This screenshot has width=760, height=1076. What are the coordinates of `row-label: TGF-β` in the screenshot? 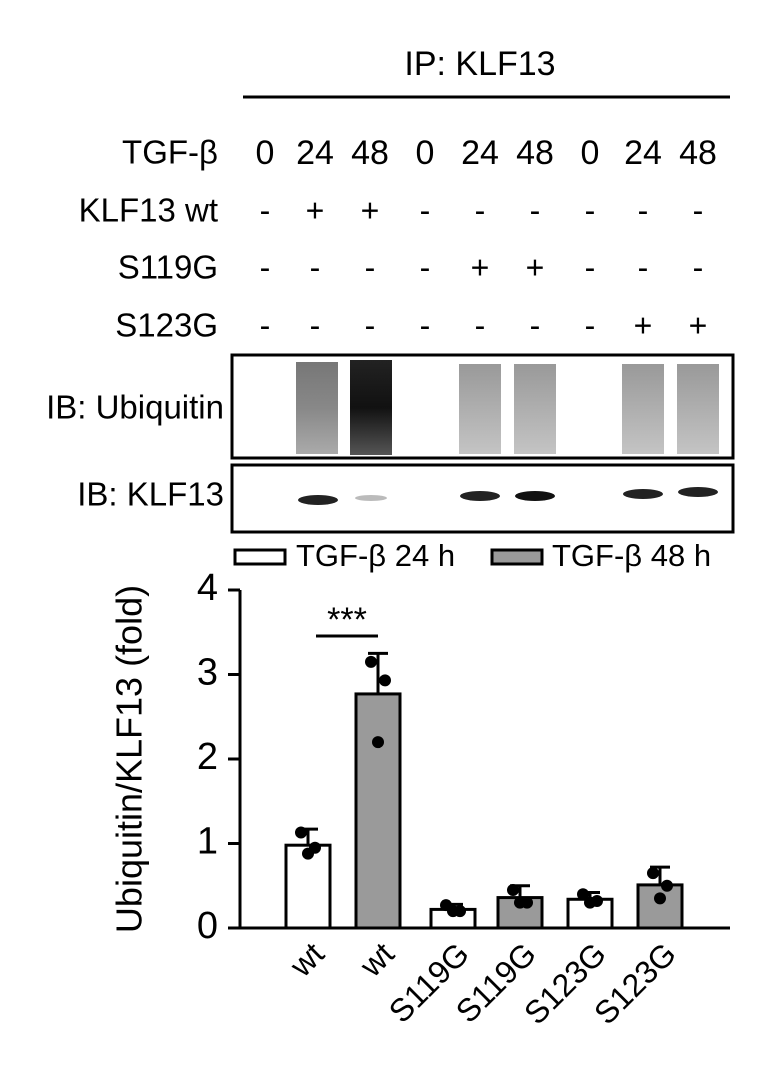 It's located at (170, 152).